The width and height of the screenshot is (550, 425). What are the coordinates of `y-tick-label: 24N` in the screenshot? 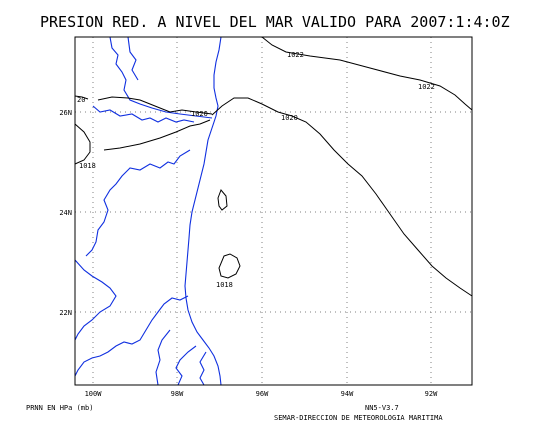 It's located at (65, 213).